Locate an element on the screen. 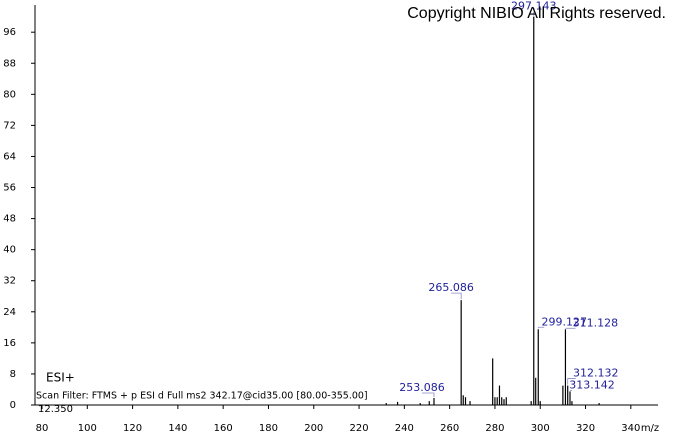 The width and height of the screenshot is (674, 434). peak-label: 299.127 is located at coordinates (565, 321).